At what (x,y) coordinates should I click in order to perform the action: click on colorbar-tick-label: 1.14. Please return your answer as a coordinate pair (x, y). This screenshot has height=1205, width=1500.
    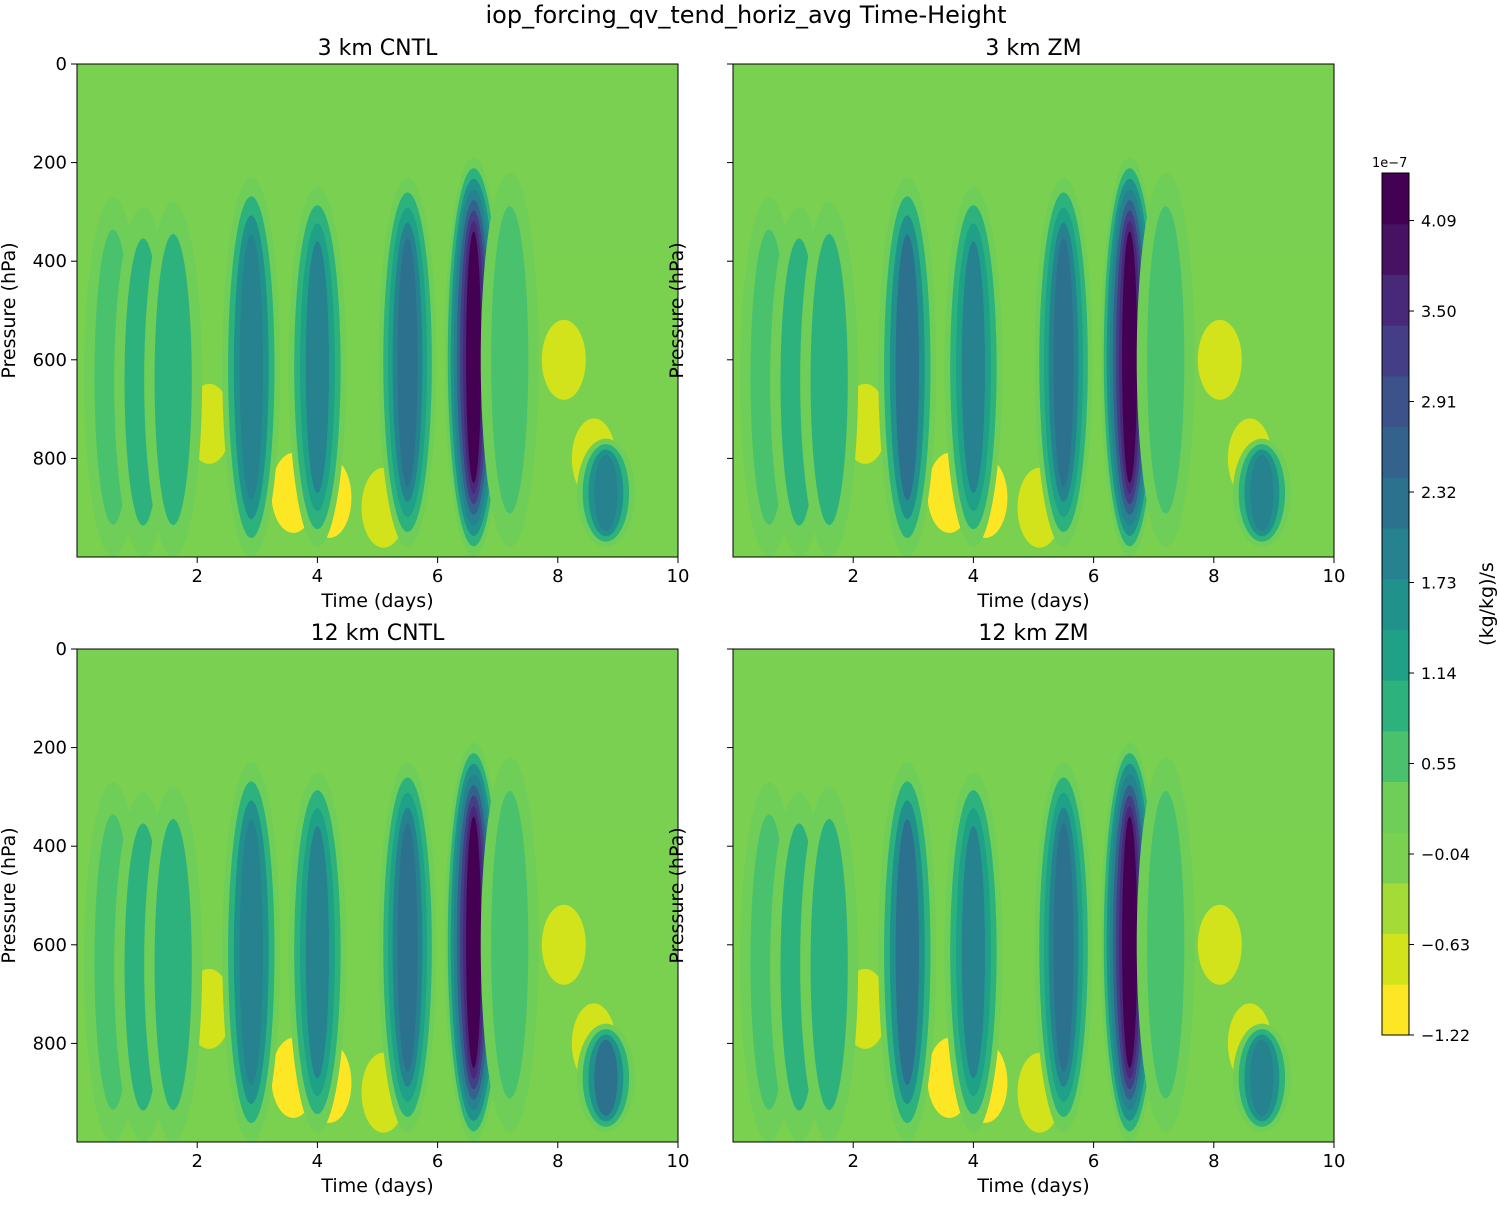
    Looking at the image, I should click on (1439, 673).